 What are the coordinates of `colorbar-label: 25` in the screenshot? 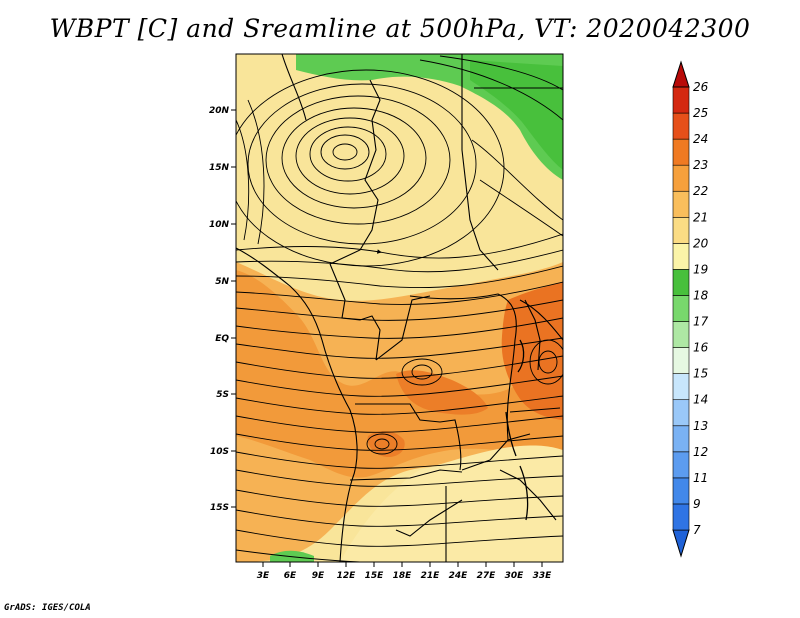 It's located at (700, 113).